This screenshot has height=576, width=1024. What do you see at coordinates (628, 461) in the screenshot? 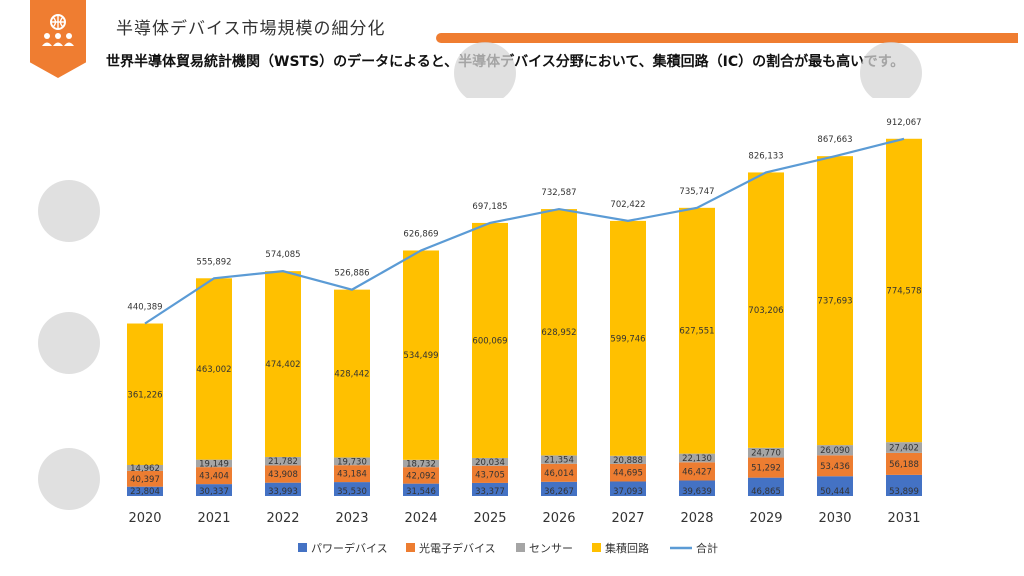
I see `bar-value-label: 20,888` at bounding box center [628, 461].